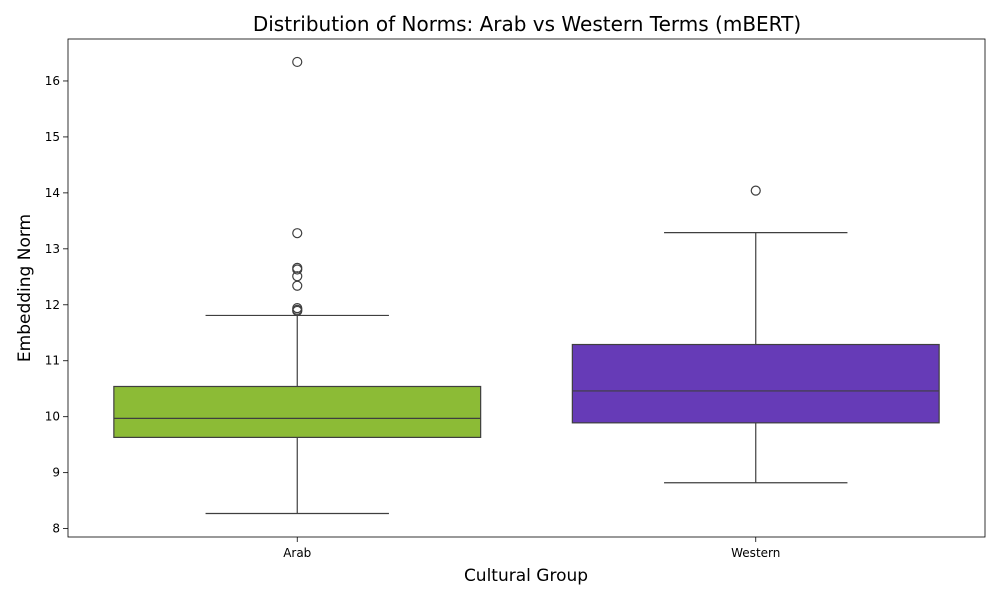  What do you see at coordinates (56, 473) in the screenshot?
I see `y-tick-label: 9` at bounding box center [56, 473].